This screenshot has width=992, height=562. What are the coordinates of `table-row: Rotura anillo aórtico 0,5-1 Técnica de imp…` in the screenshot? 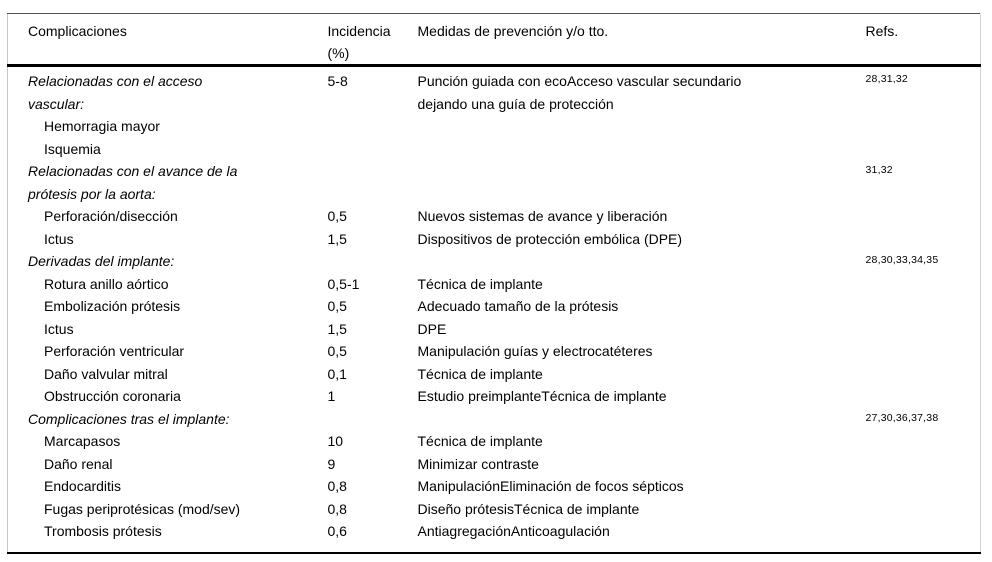 It's located at (494, 284).